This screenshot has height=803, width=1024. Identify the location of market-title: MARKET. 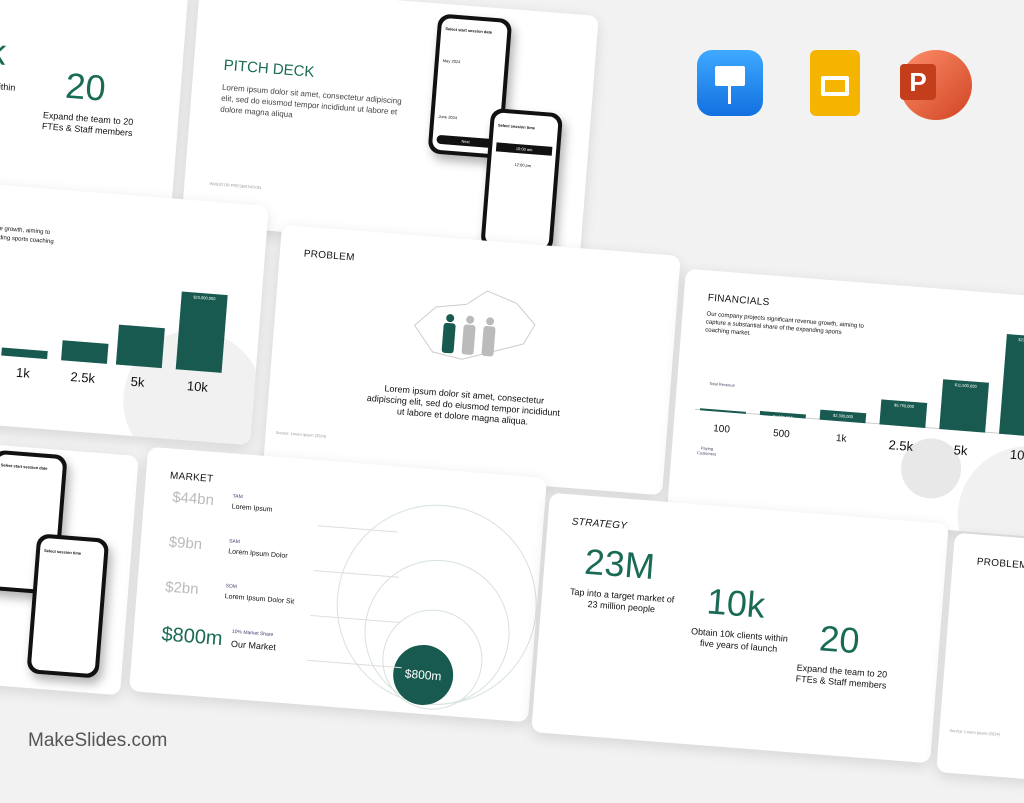
(191, 477).